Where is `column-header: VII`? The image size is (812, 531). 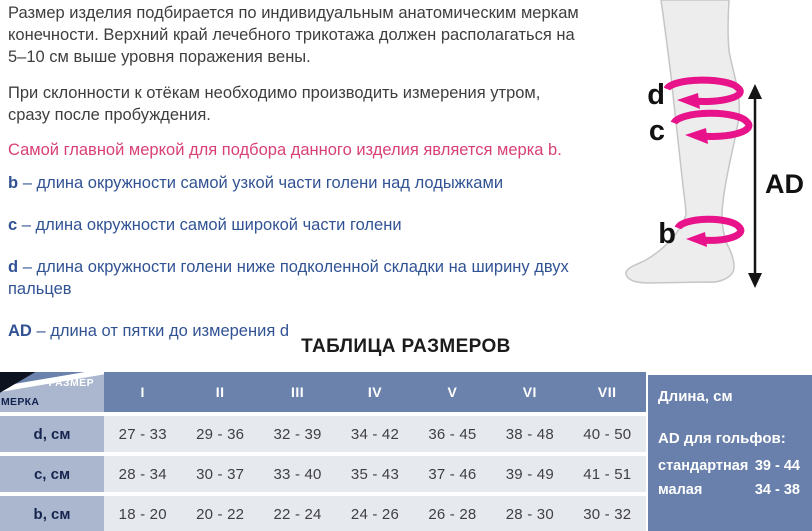
column-header: VII is located at coordinates (607, 392).